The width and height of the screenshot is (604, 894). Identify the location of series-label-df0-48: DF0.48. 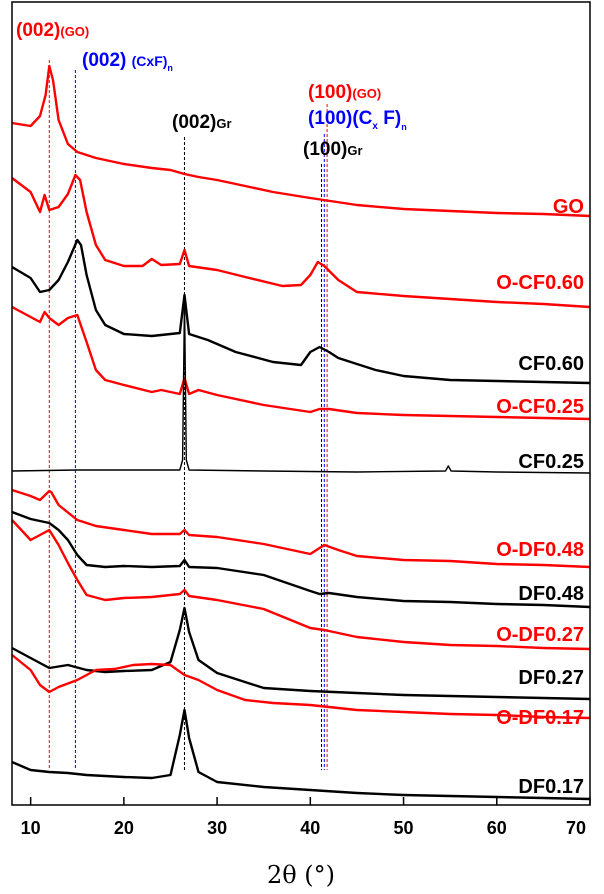
(551, 594).